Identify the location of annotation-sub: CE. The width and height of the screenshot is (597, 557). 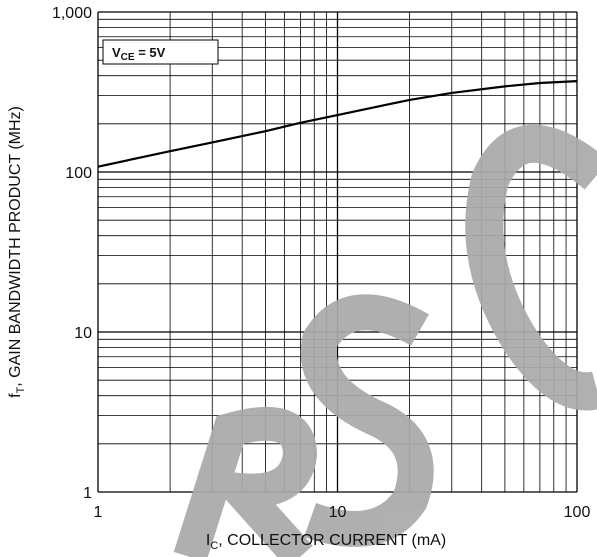
(128, 57).